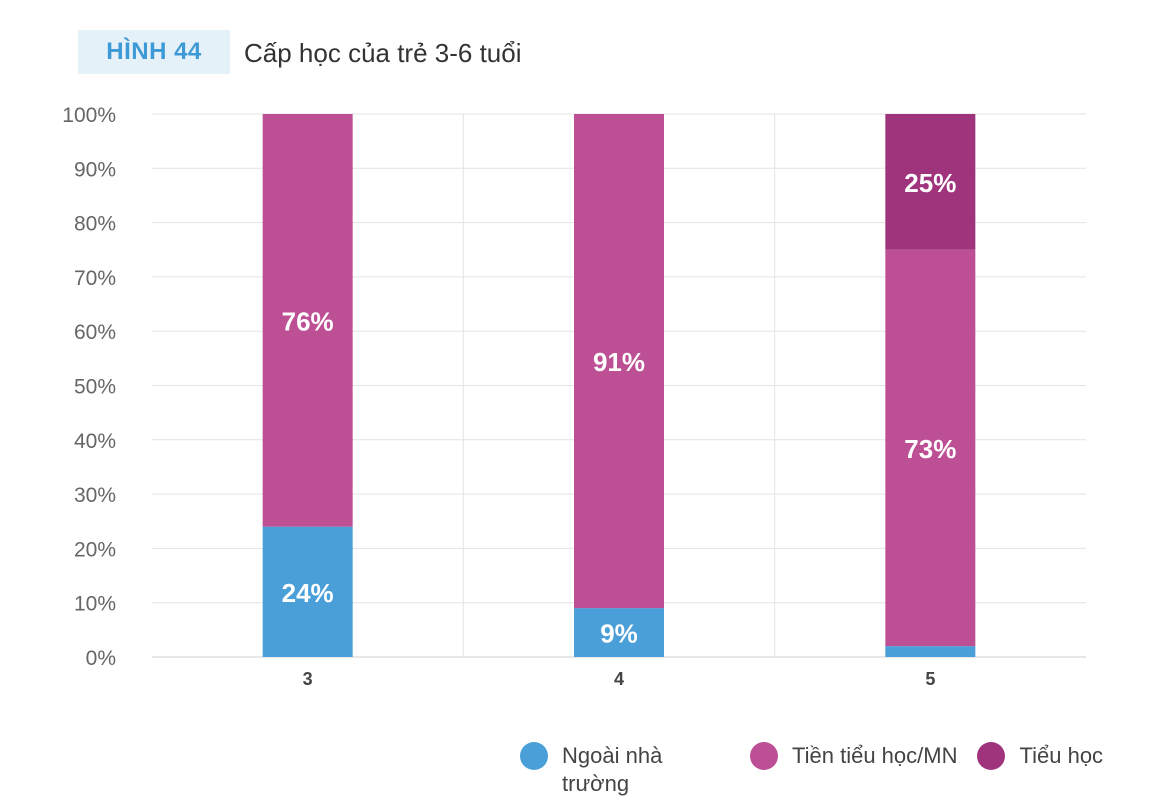 The width and height of the screenshot is (1170, 803). I want to click on legend-item-tieu-hoc: Tiểu học, so click(1040, 756).